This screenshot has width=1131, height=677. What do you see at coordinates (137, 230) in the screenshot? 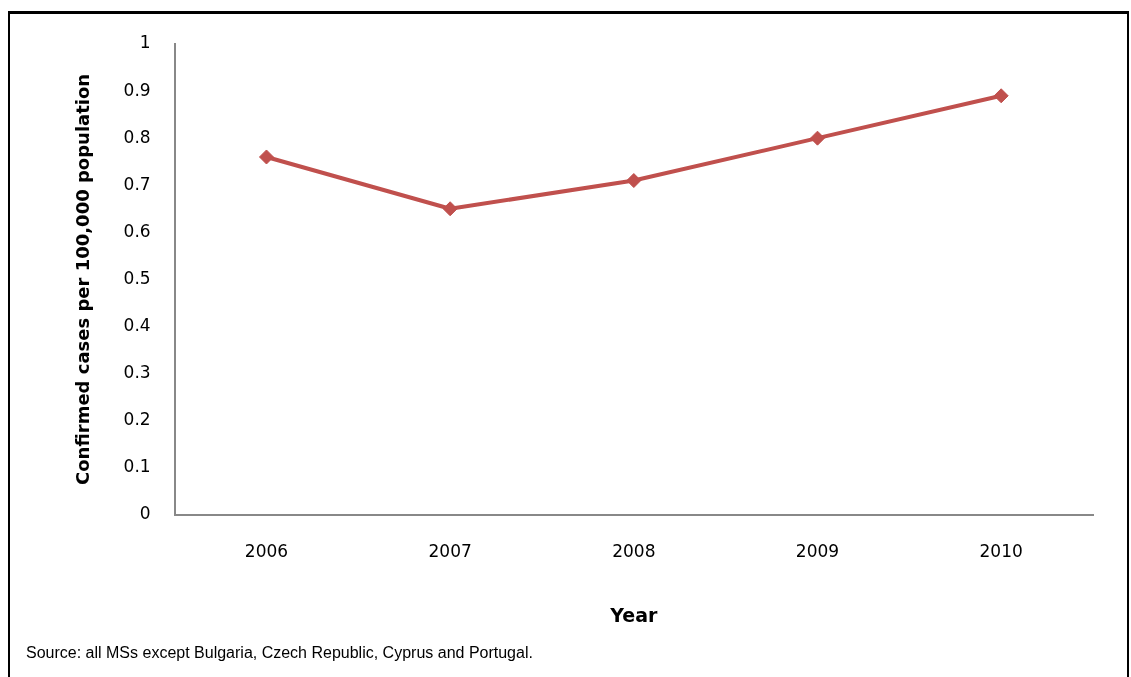
I see `y-tick-label: 0.6` at bounding box center [137, 230].